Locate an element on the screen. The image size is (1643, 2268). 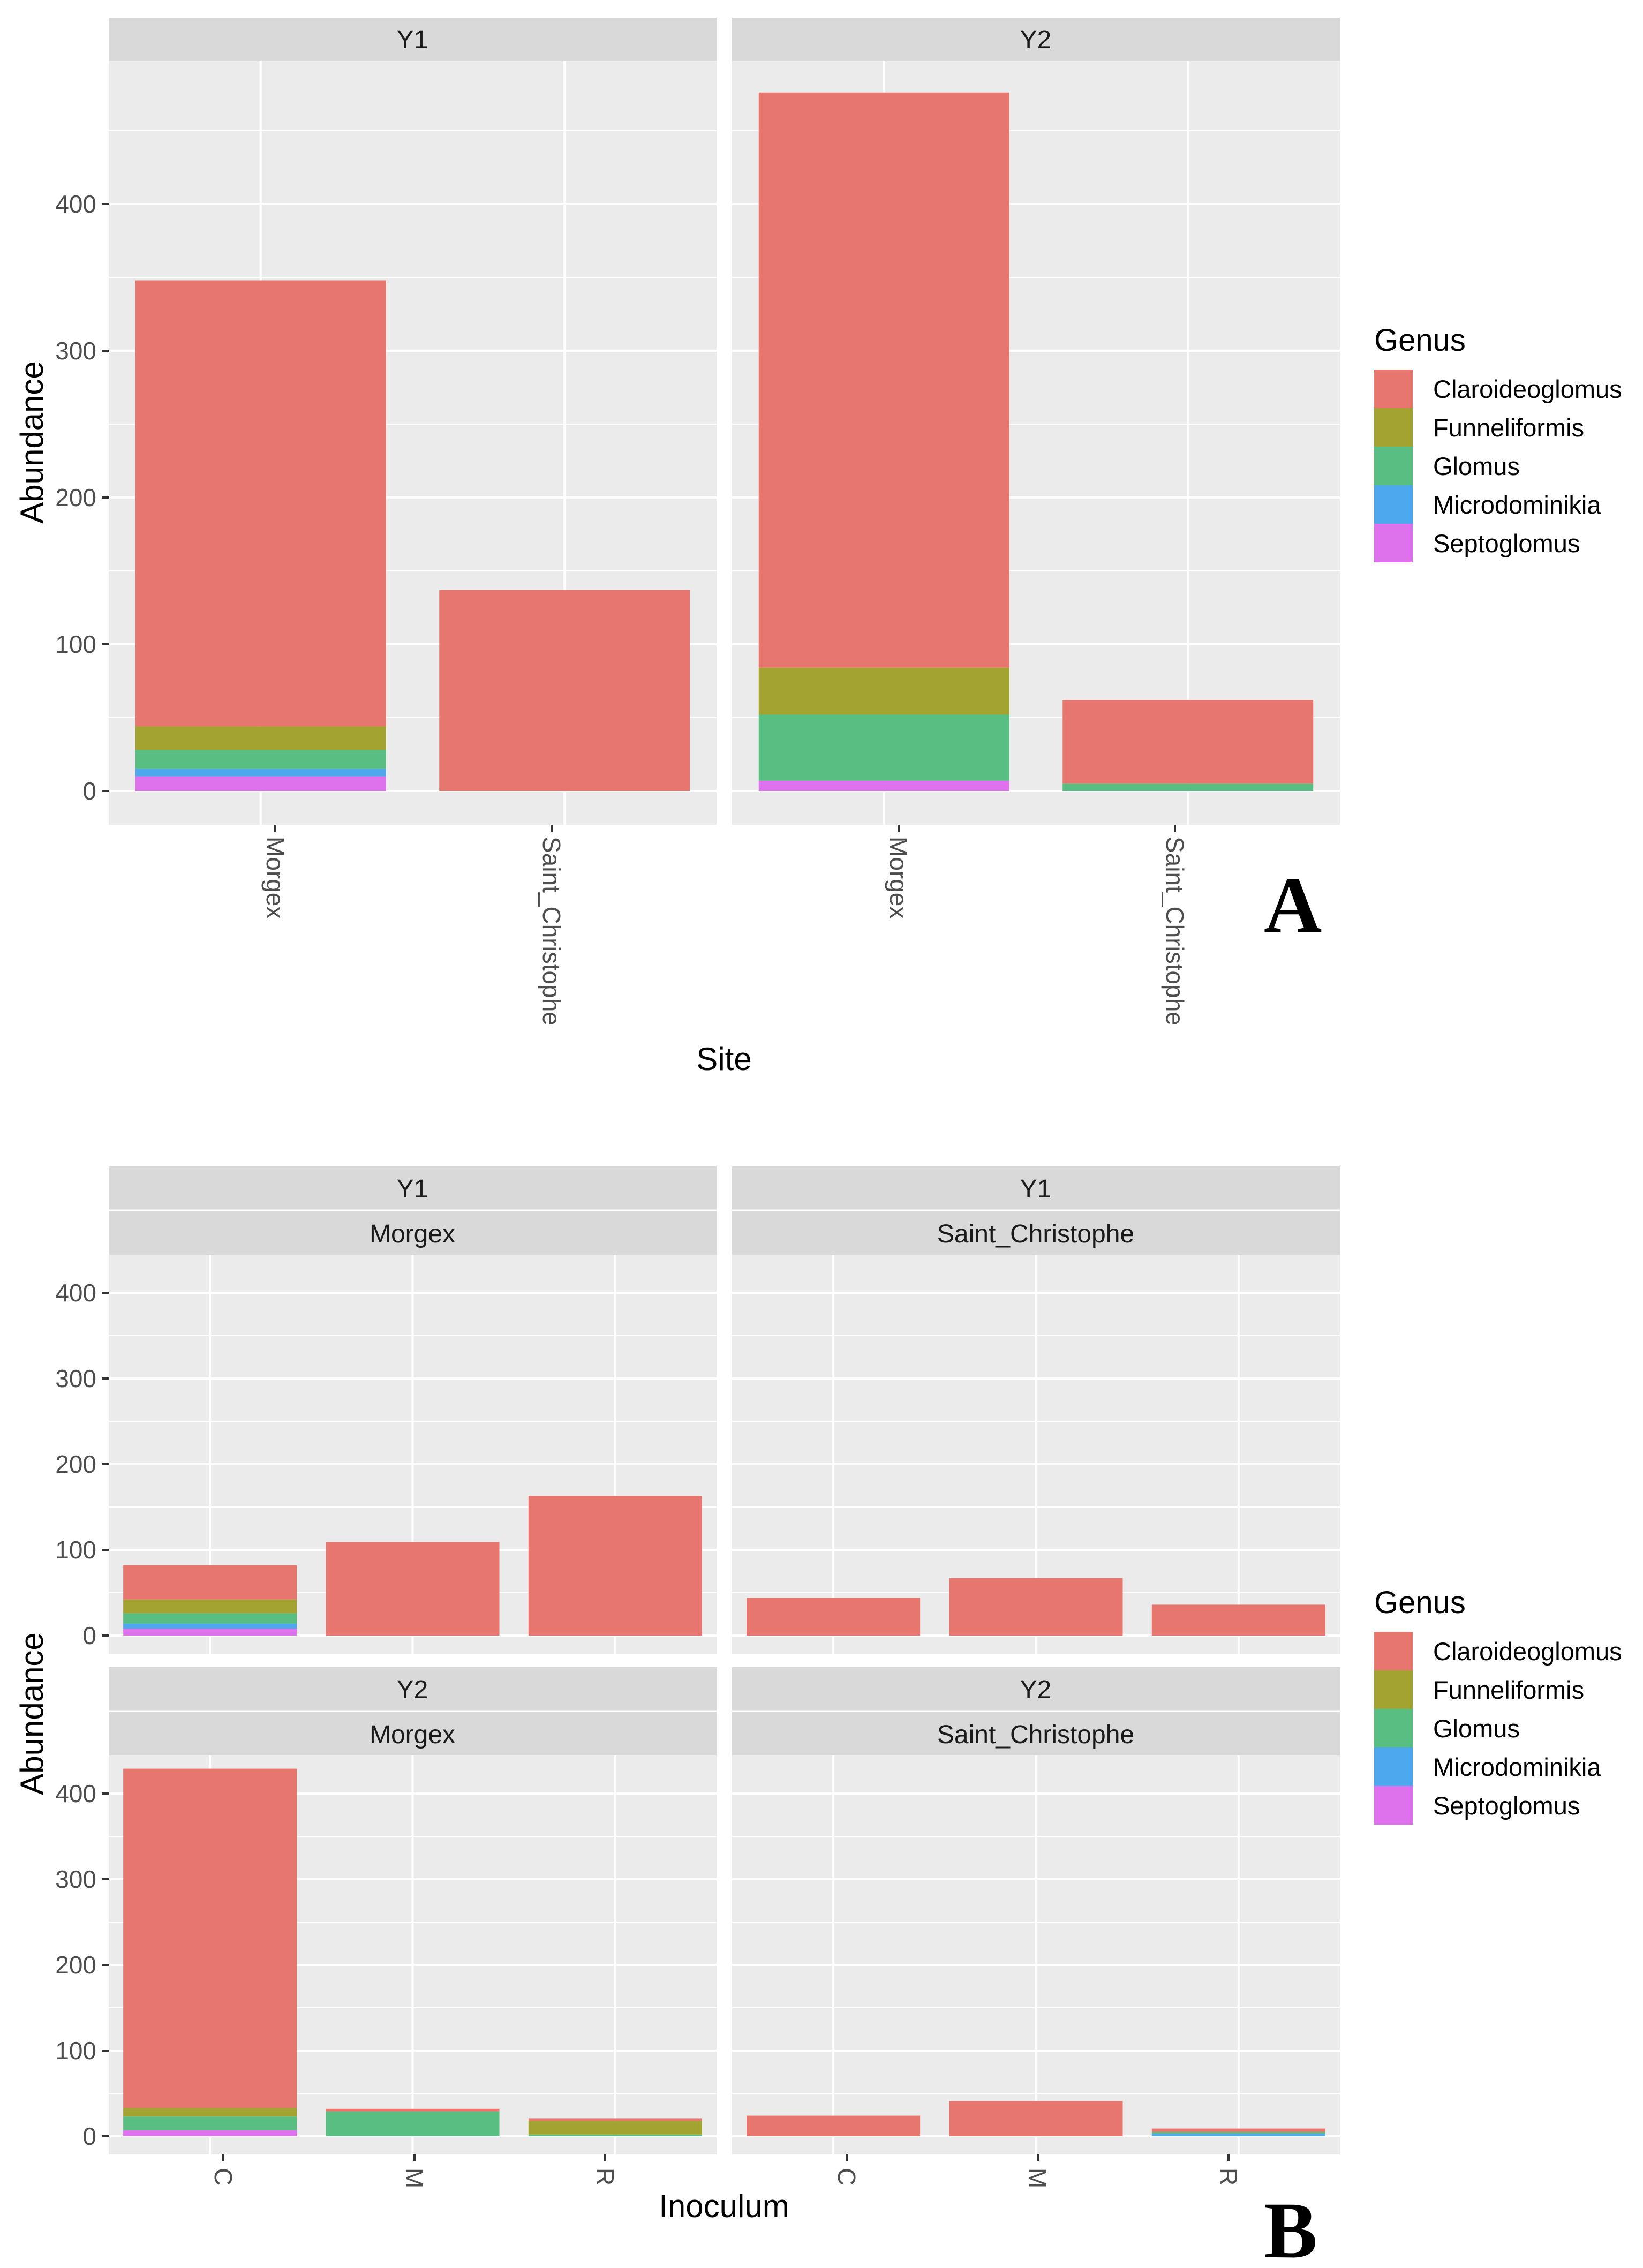
bar-y1-morgex-claroideoglomus is located at coordinates (260, 504).